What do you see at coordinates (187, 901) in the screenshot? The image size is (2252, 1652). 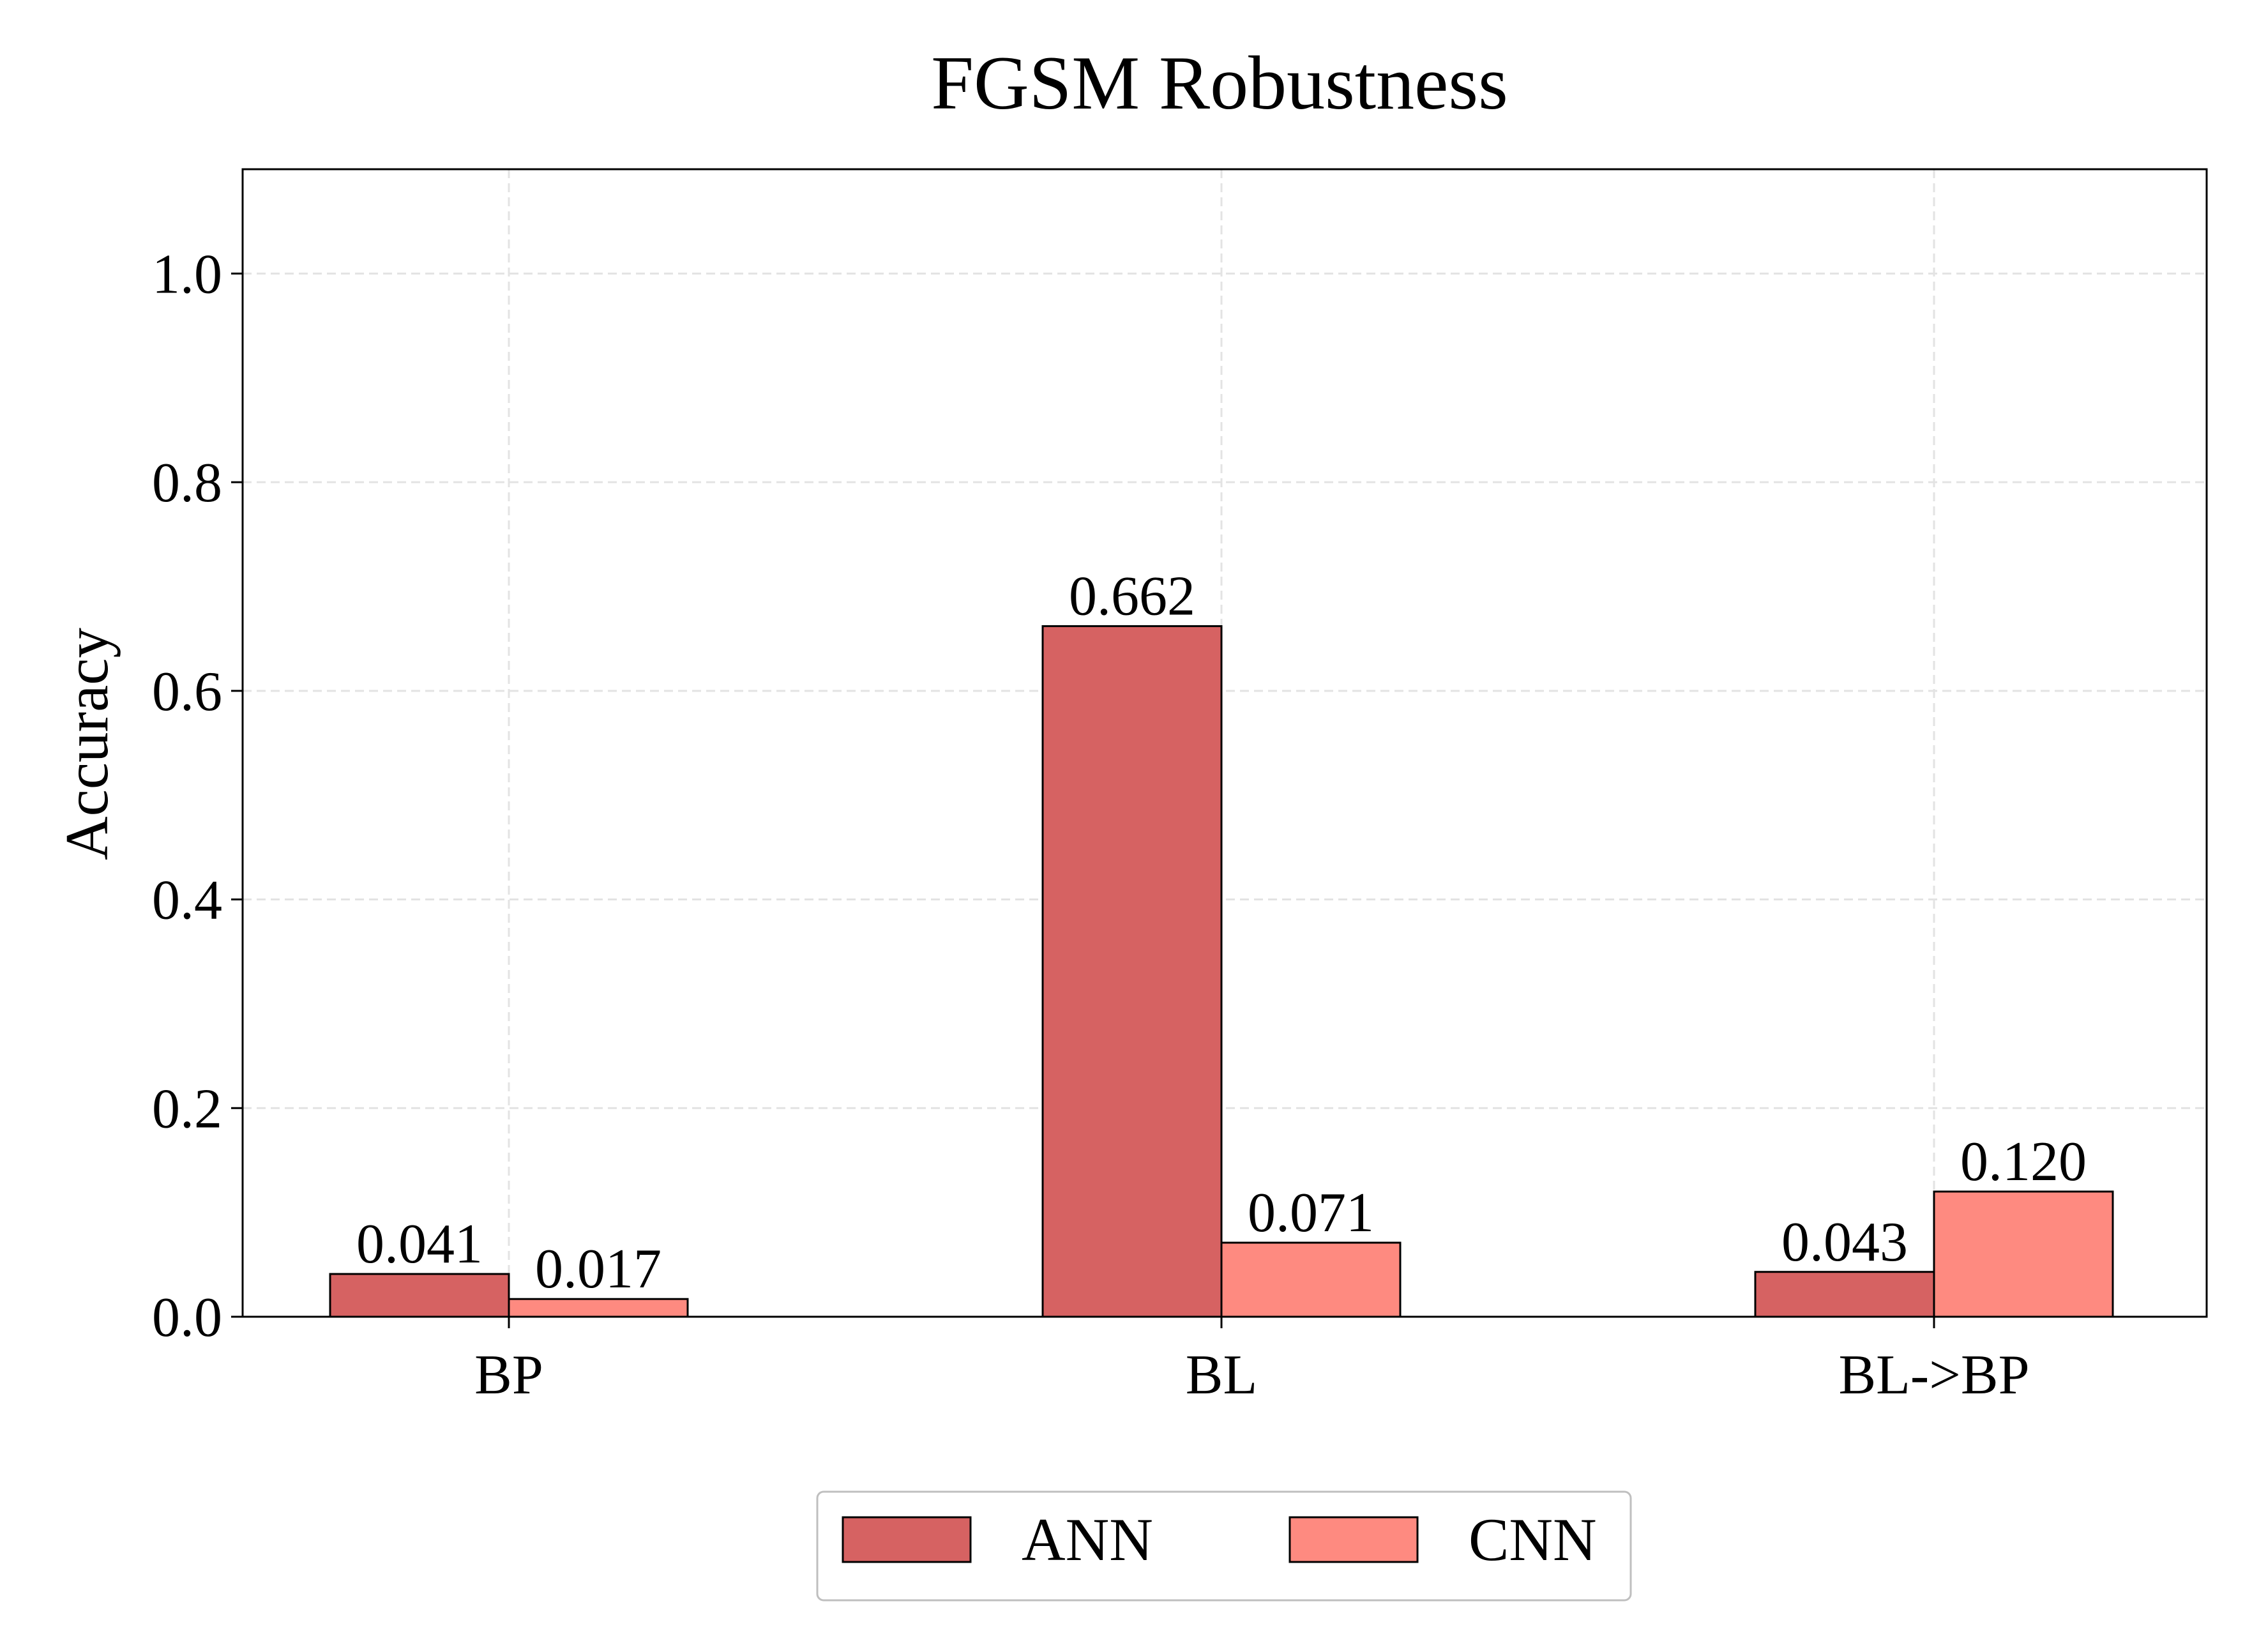 I see `y-tick-label: 0.4` at bounding box center [187, 901].